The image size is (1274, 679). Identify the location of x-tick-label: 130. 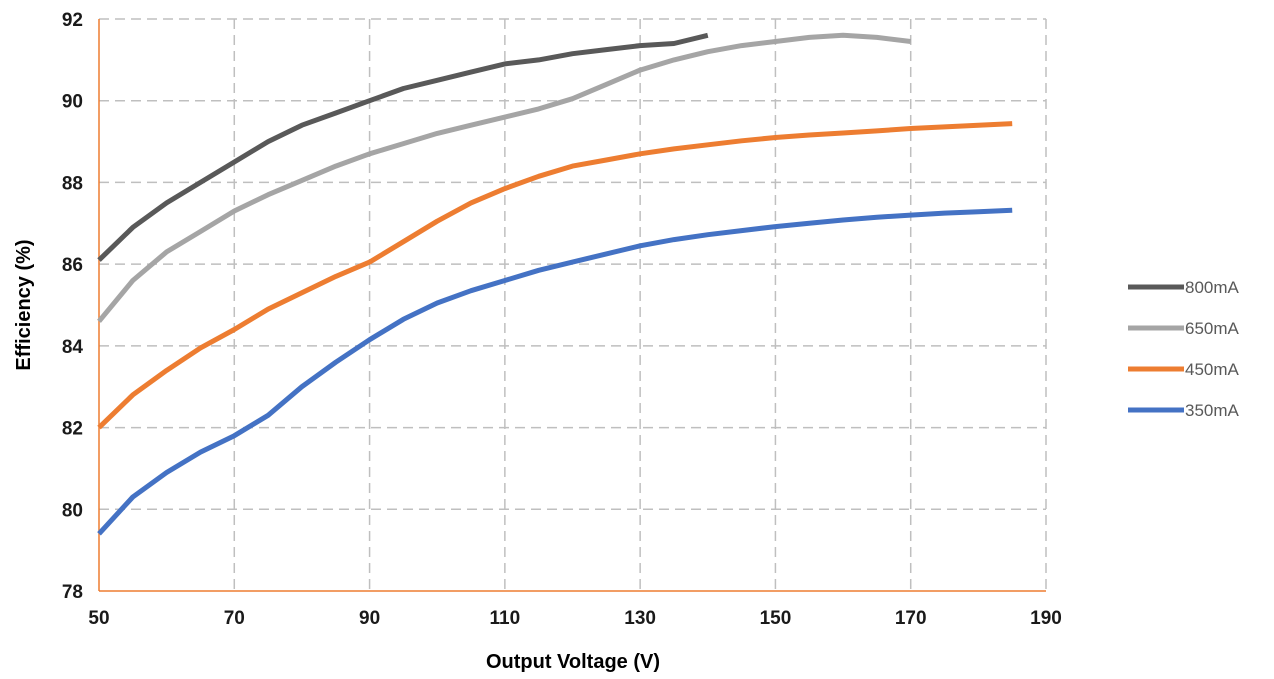
(640, 618).